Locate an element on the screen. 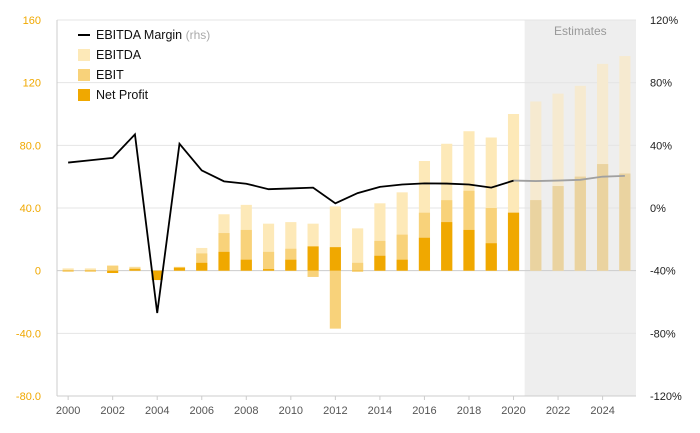 This screenshot has height=433, width=700. bar-net-profit-2017 is located at coordinates (447, 246).